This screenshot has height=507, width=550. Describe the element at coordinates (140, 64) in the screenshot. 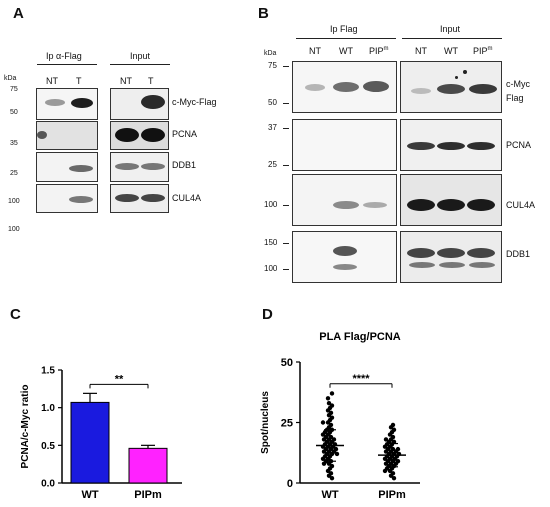

I see `panel-a-input-rule` at that location.